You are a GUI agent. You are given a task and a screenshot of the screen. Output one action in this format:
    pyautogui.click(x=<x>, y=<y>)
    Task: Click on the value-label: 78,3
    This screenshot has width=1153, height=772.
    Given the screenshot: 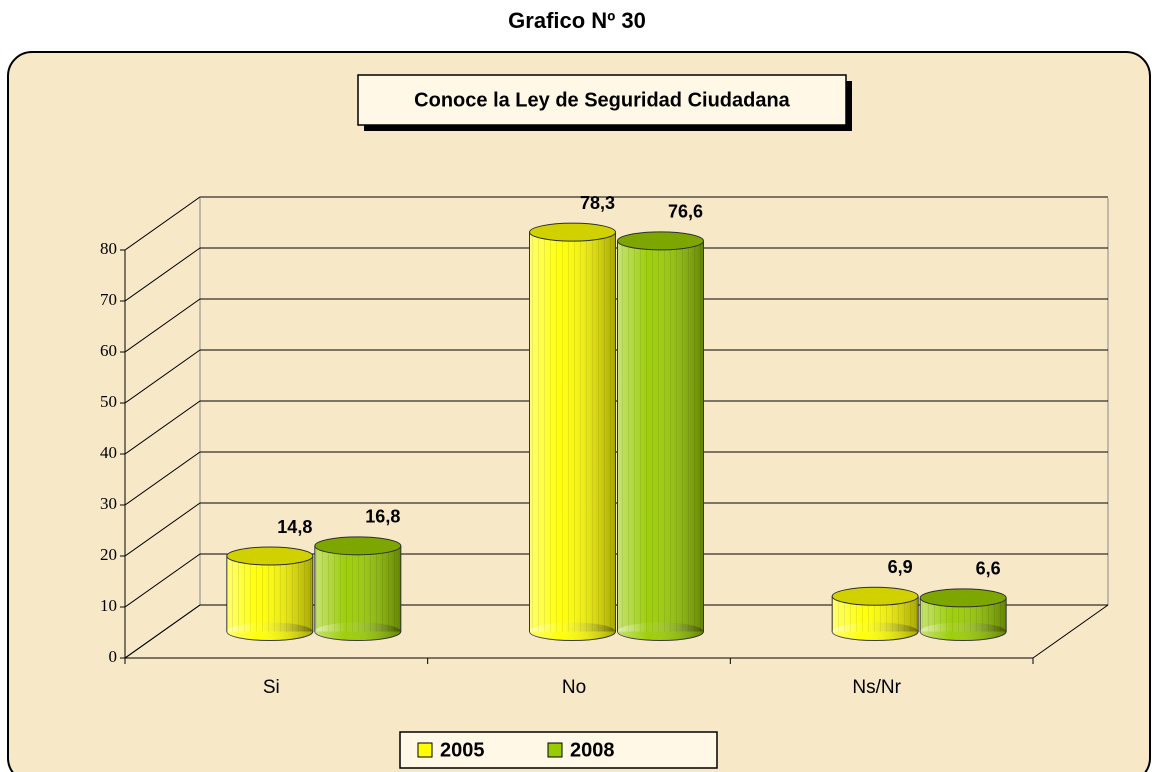 What is the action you would take?
    pyautogui.click(x=597, y=203)
    